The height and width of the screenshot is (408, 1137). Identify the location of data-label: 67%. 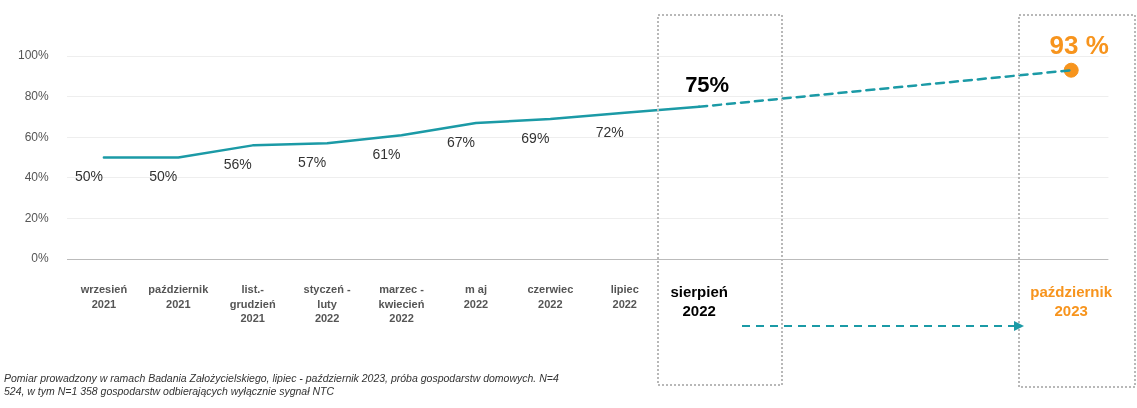
(460, 141).